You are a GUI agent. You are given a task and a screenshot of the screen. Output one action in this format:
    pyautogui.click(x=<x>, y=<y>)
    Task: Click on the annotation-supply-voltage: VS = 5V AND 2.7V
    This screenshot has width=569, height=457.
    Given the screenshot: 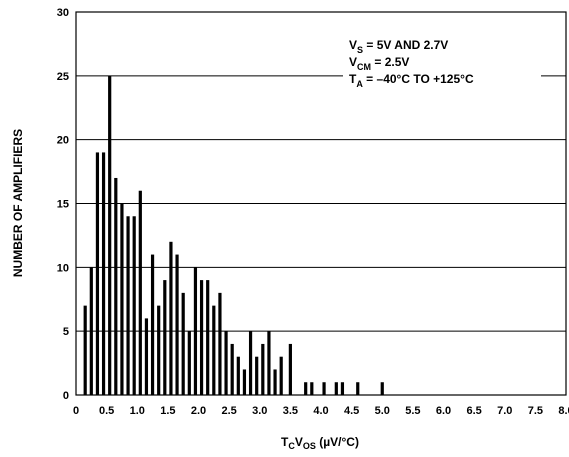 What is the action you would take?
    pyautogui.click(x=398, y=46)
    